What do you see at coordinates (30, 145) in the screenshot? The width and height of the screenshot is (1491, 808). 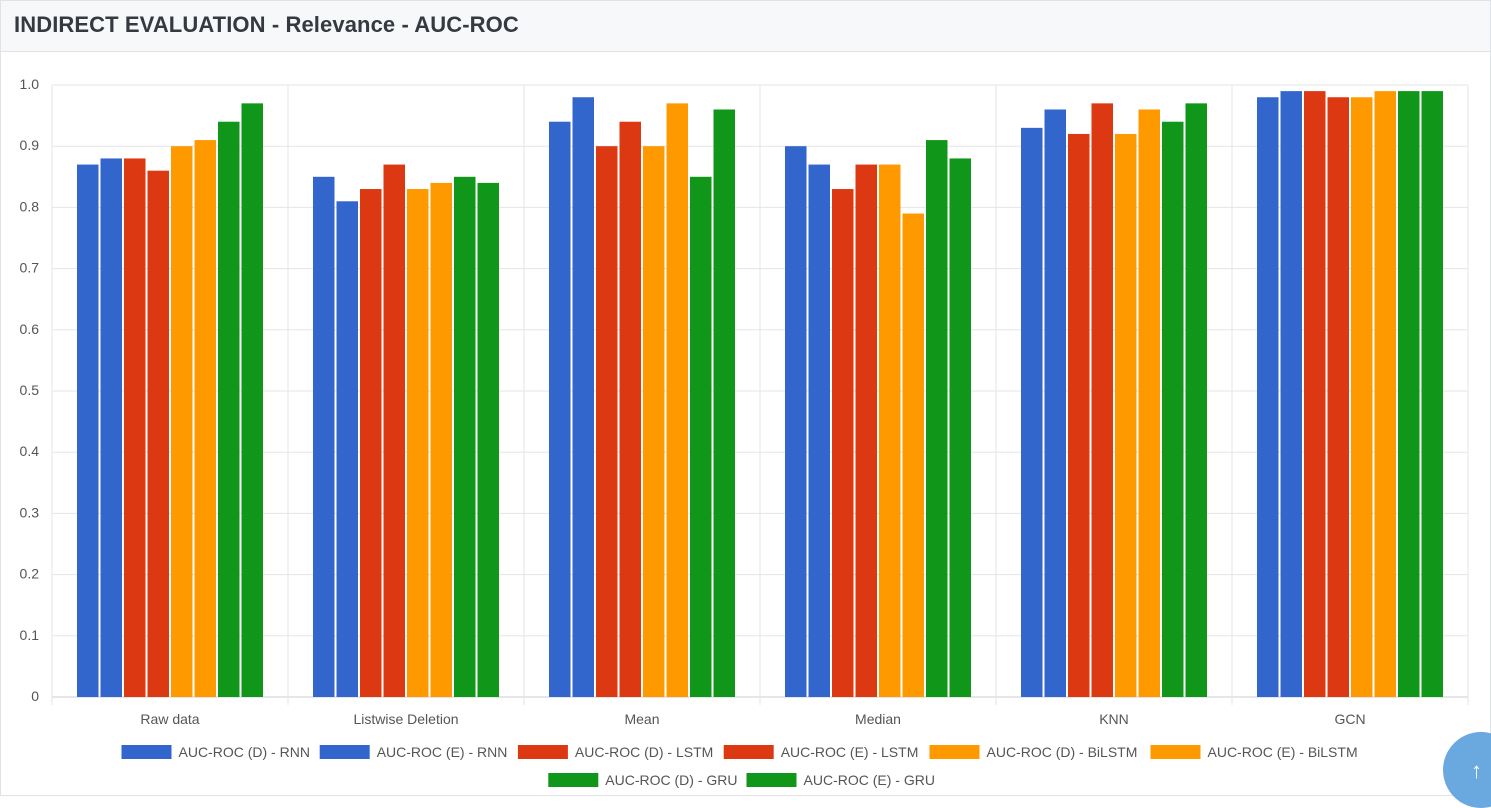 I see `y-tick-label: 0.9` at bounding box center [30, 145].